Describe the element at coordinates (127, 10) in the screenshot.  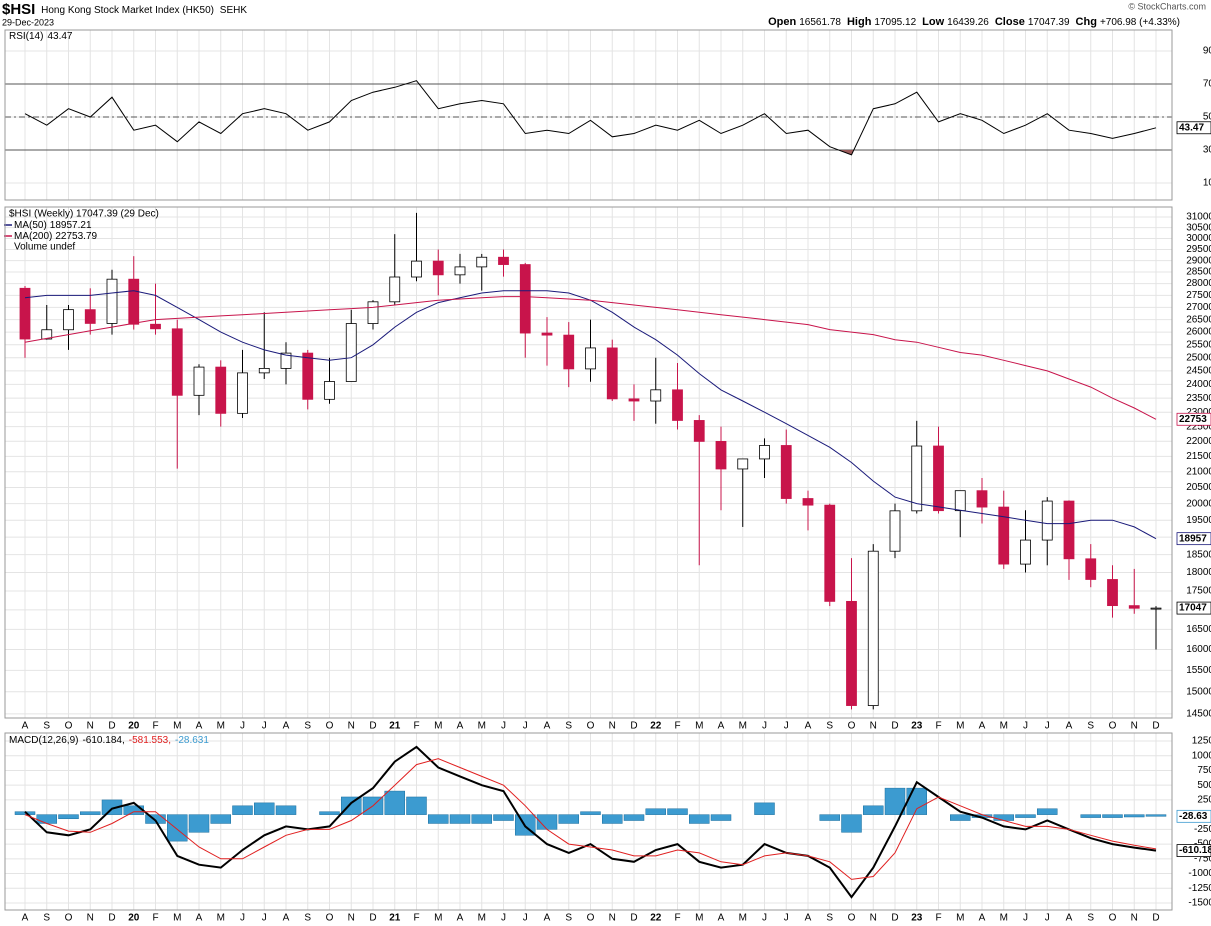
I see `index-name: Hong Kong Stock Market Index (HK50)` at that location.